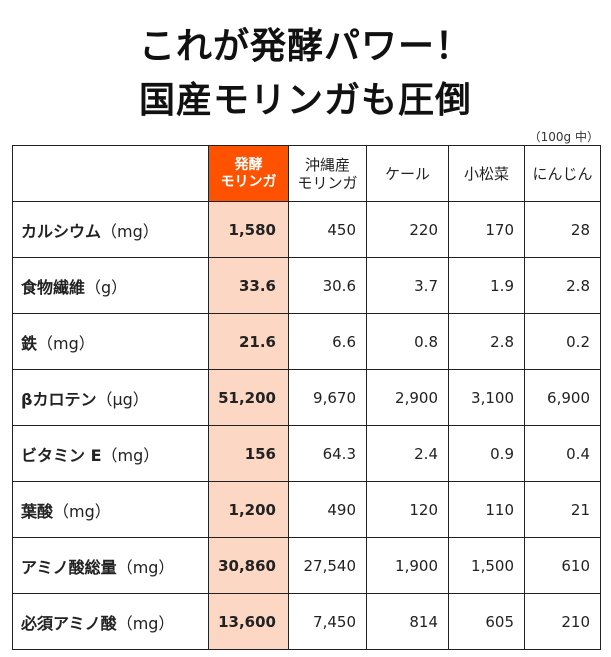 Image resolution: width=611 pixels, height=657 pixels. I want to click on nutrient-name: 食物繊維, so click(53, 287).